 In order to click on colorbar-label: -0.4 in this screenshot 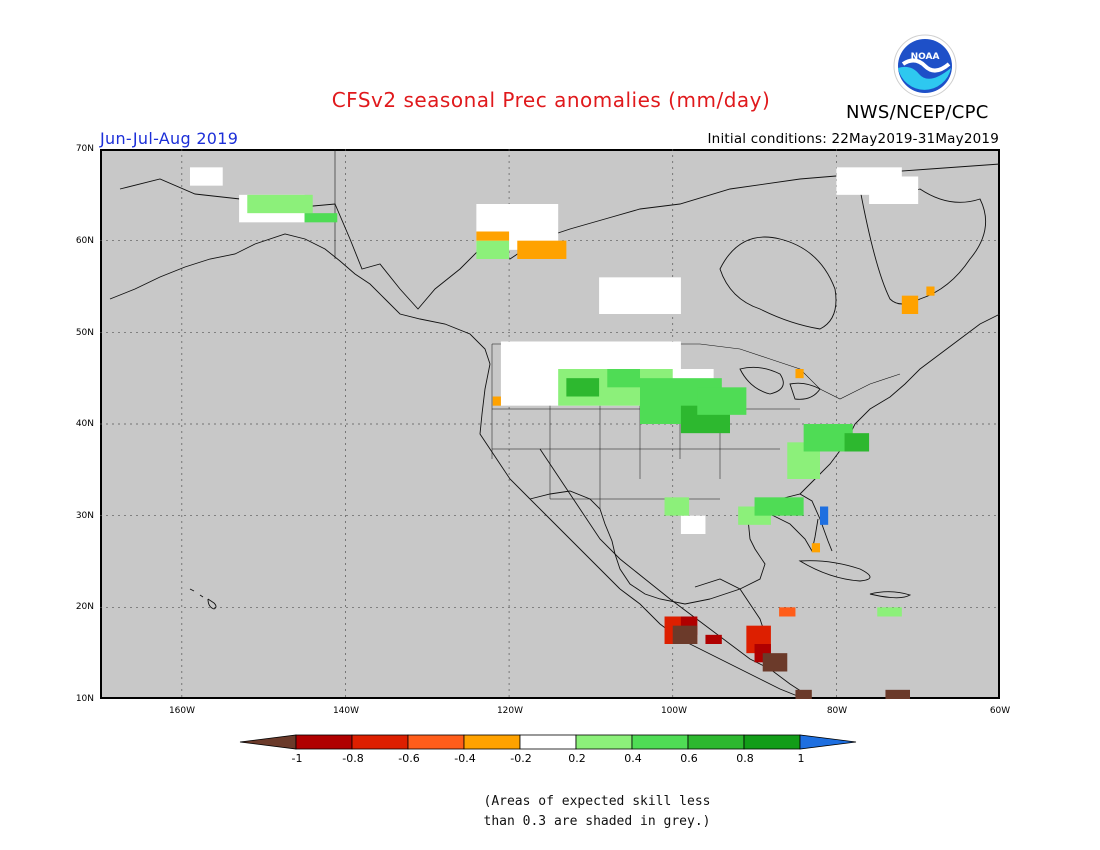, I will do `click(465, 758)`.